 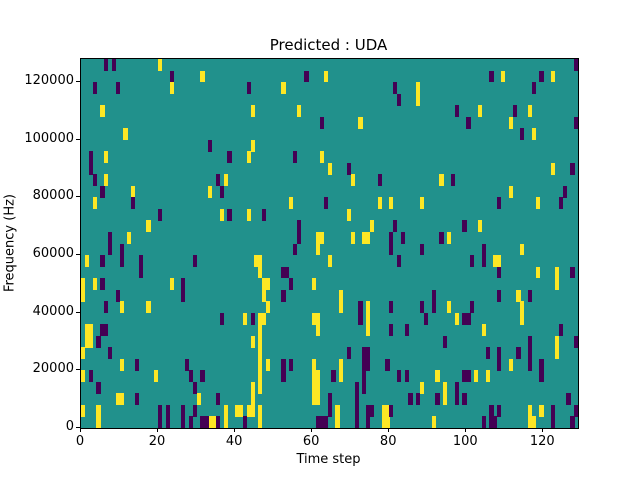 What do you see at coordinates (49, 138) in the screenshot?
I see `y-tick-label: 100000` at bounding box center [49, 138].